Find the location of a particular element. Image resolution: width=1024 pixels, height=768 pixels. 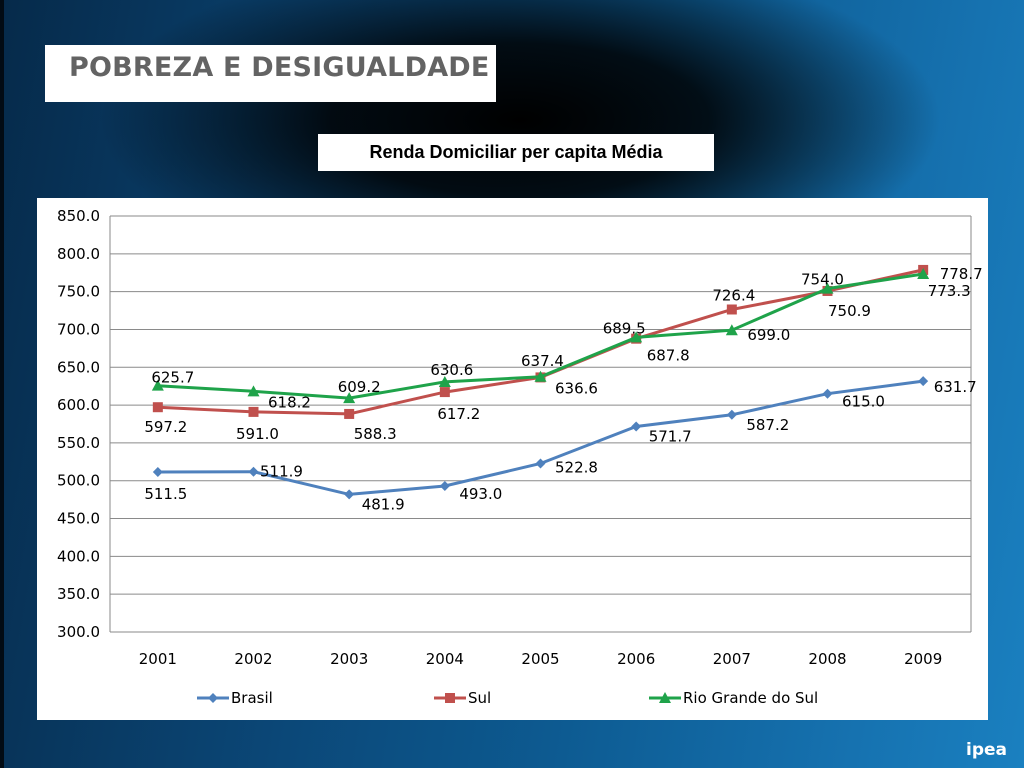

x-tick-label: 2009 is located at coordinates (923, 659).